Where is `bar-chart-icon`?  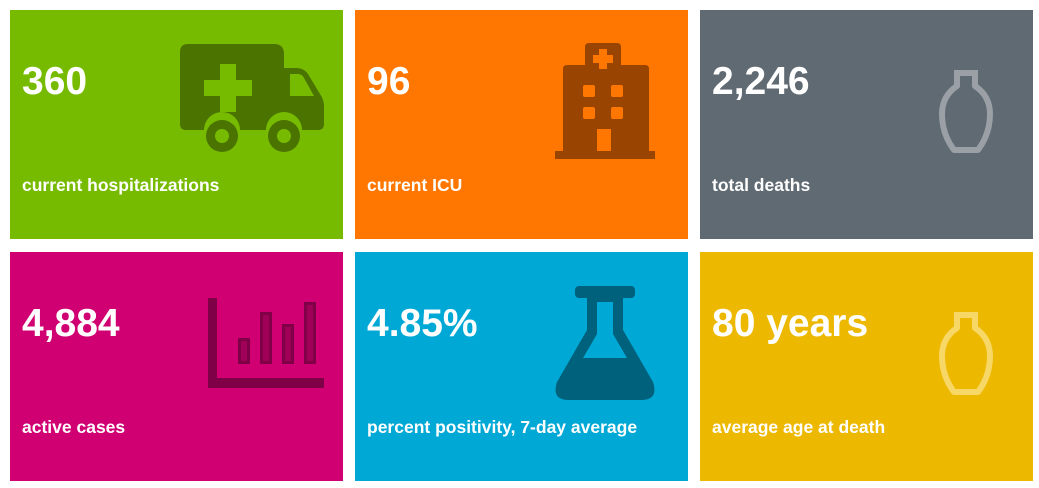 bar-chart-icon is located at coordinates (267, 343).